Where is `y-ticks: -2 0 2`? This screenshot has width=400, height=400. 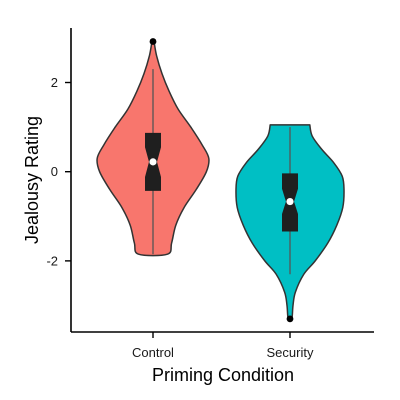 y-ticks: -2 0 2 is located at coordinates (58, 171).